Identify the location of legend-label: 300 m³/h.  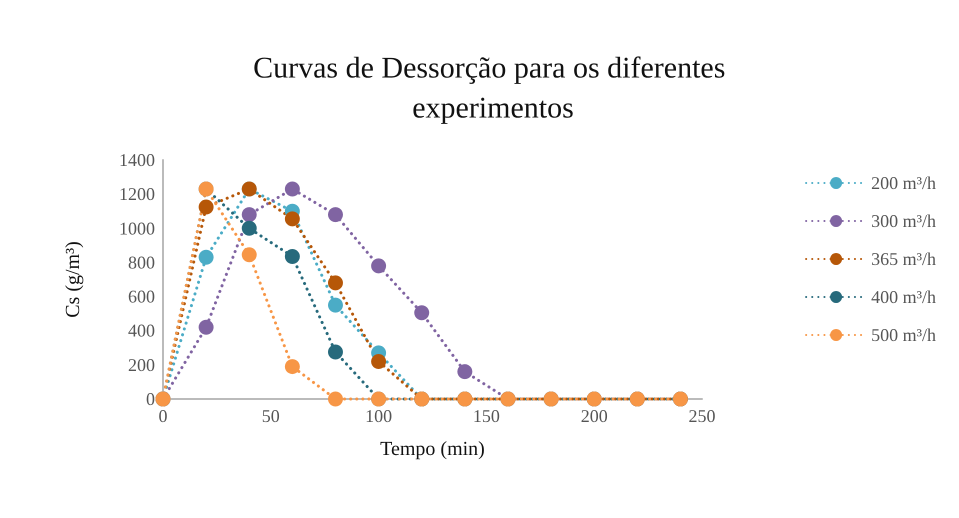
(903, 221).